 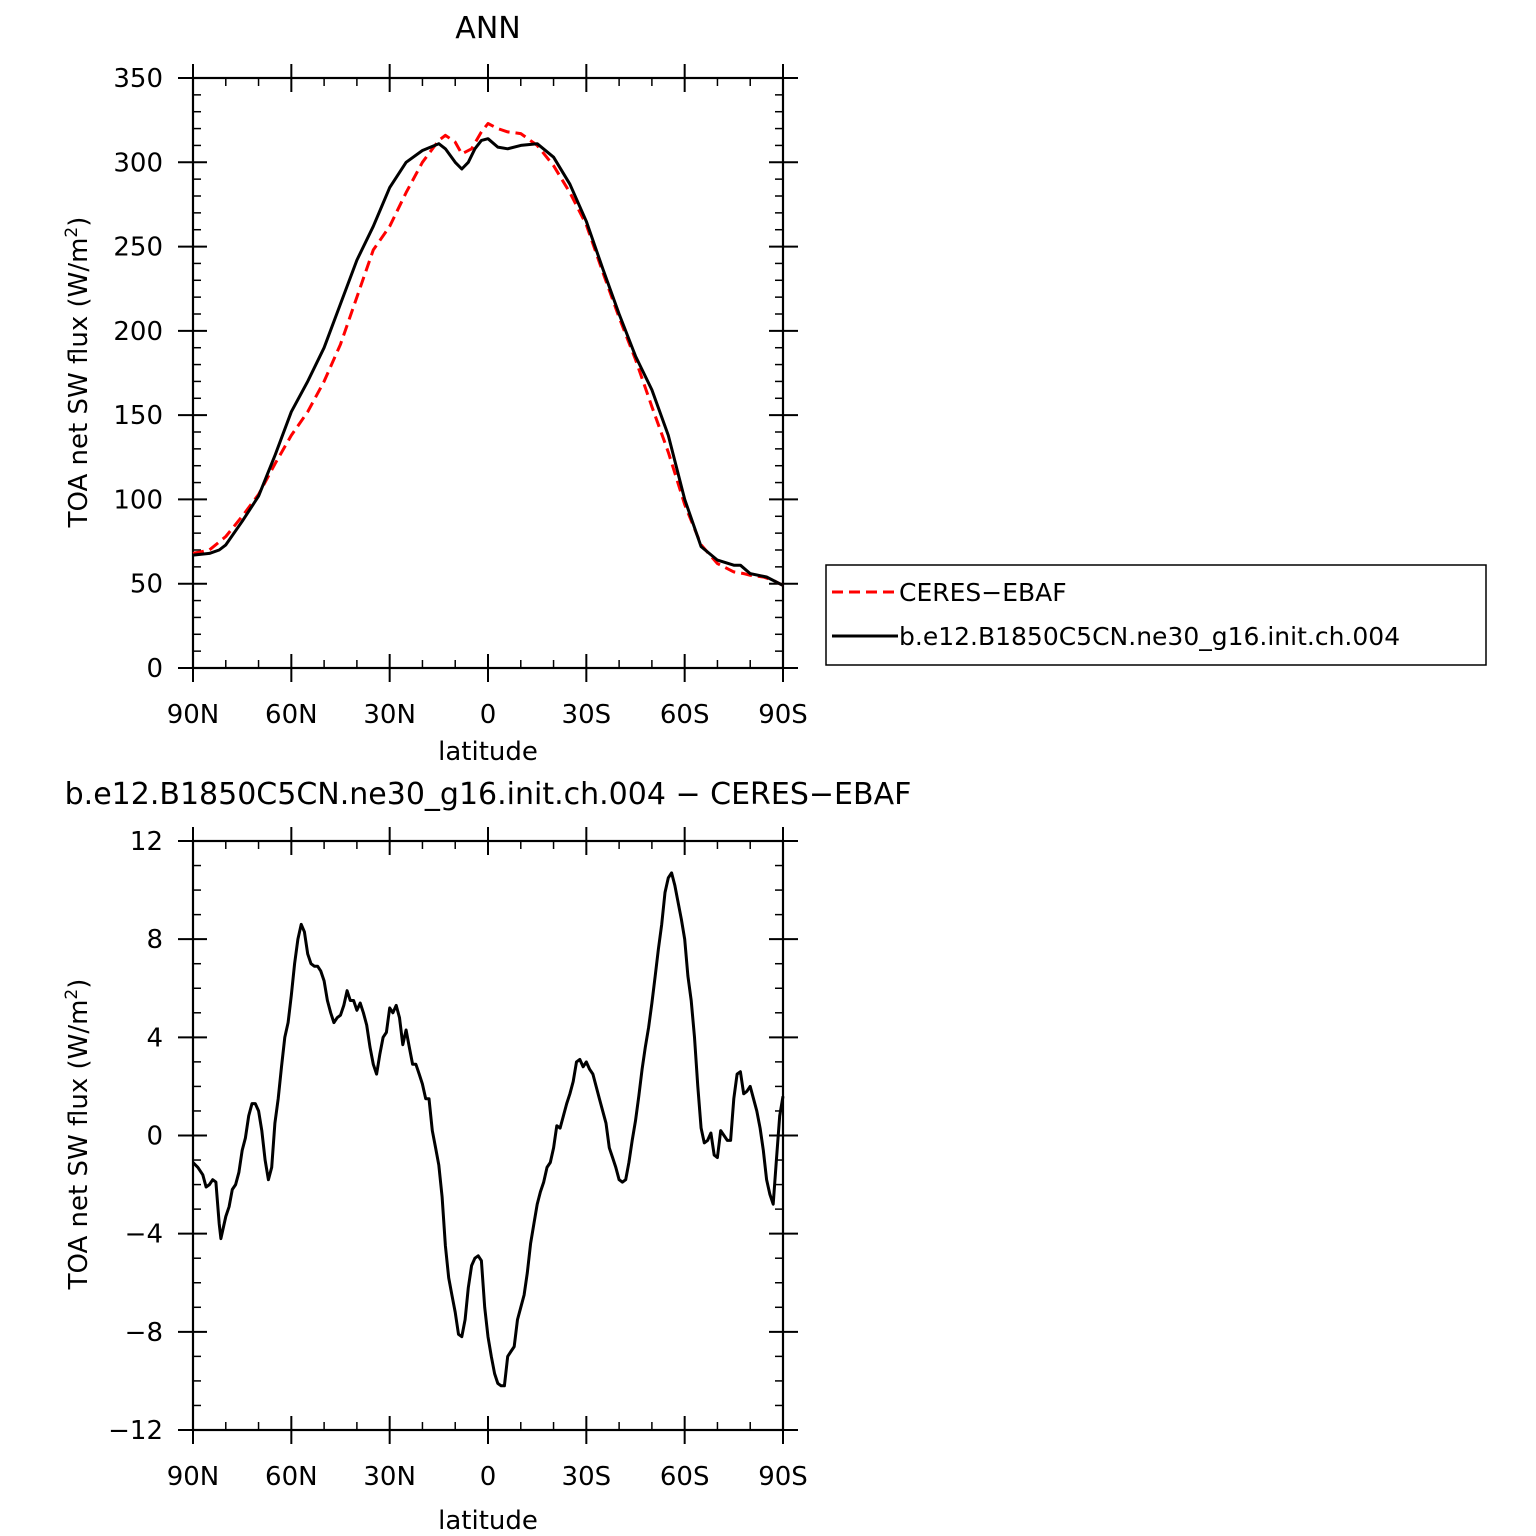 I want to click on bottom-y-axis-title-text: TOA net SW flux (W/m, so click(x=79, y=1145).